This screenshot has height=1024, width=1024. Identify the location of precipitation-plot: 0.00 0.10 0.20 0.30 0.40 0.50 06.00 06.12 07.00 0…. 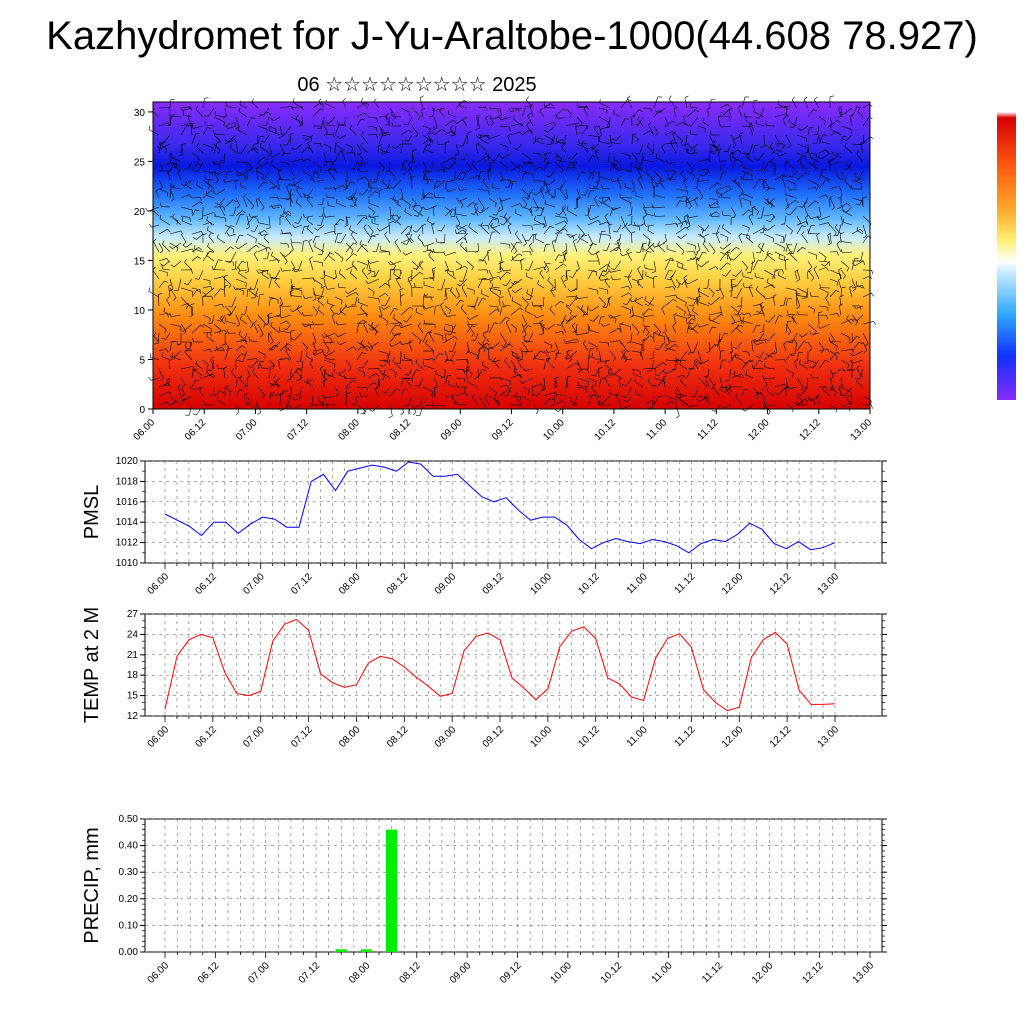
(484, 900).